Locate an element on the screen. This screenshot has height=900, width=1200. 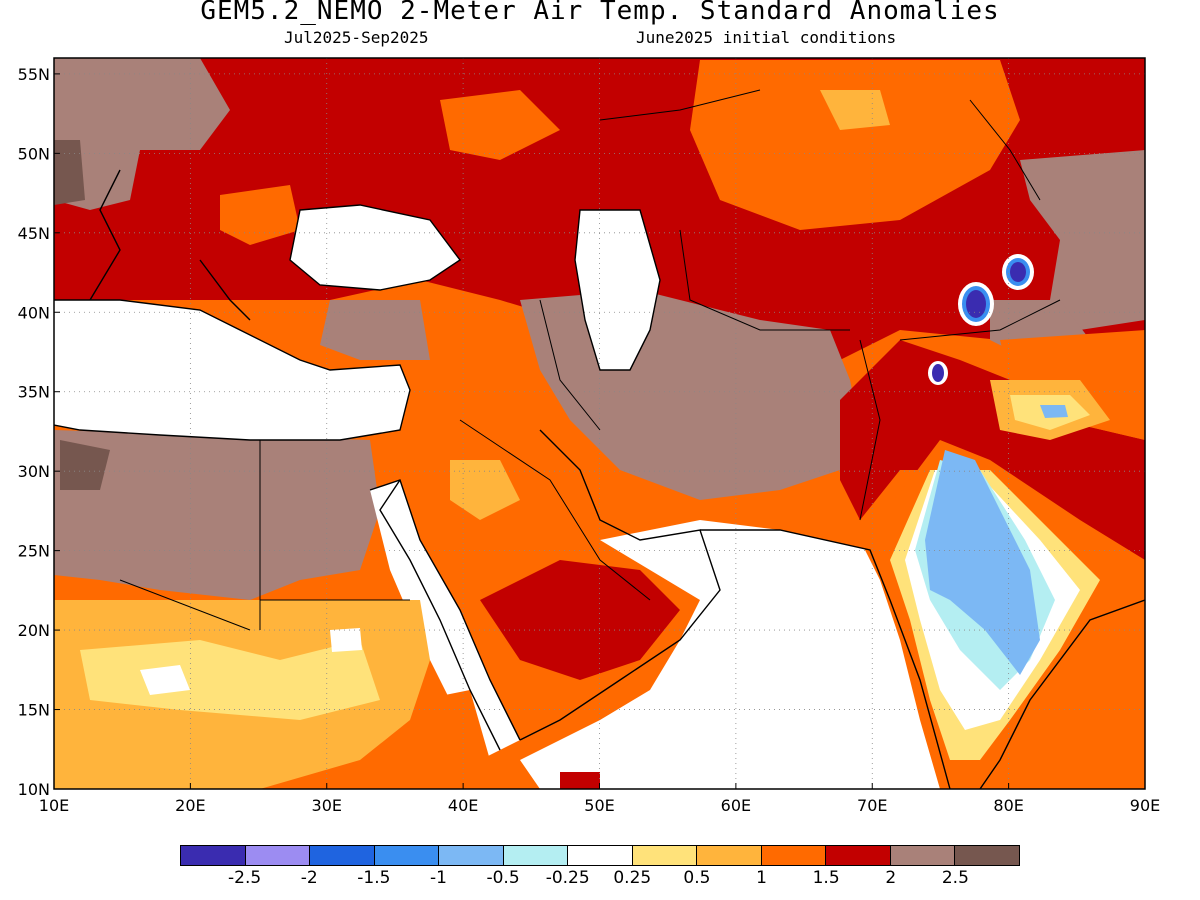
x-tick-label: 90E is located at coordinates (1145, 805).